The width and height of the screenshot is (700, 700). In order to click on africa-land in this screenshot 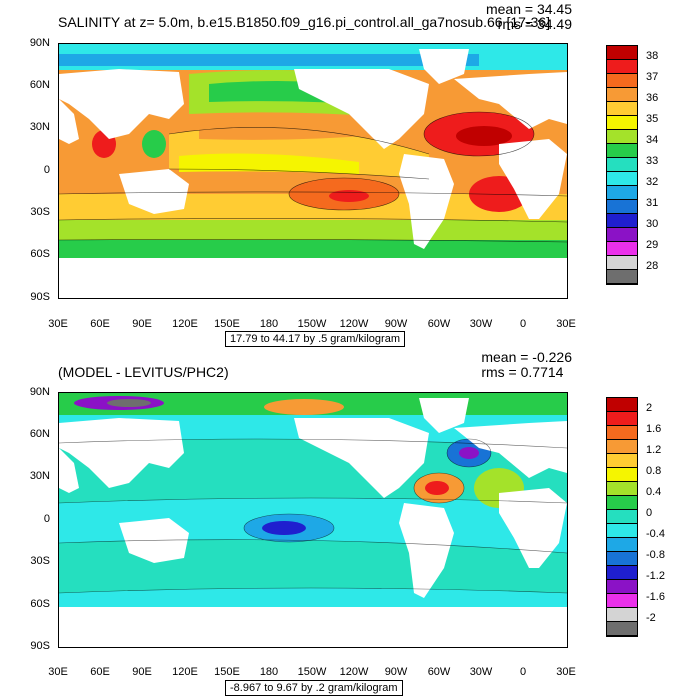, I will do `click(533, 179)`.